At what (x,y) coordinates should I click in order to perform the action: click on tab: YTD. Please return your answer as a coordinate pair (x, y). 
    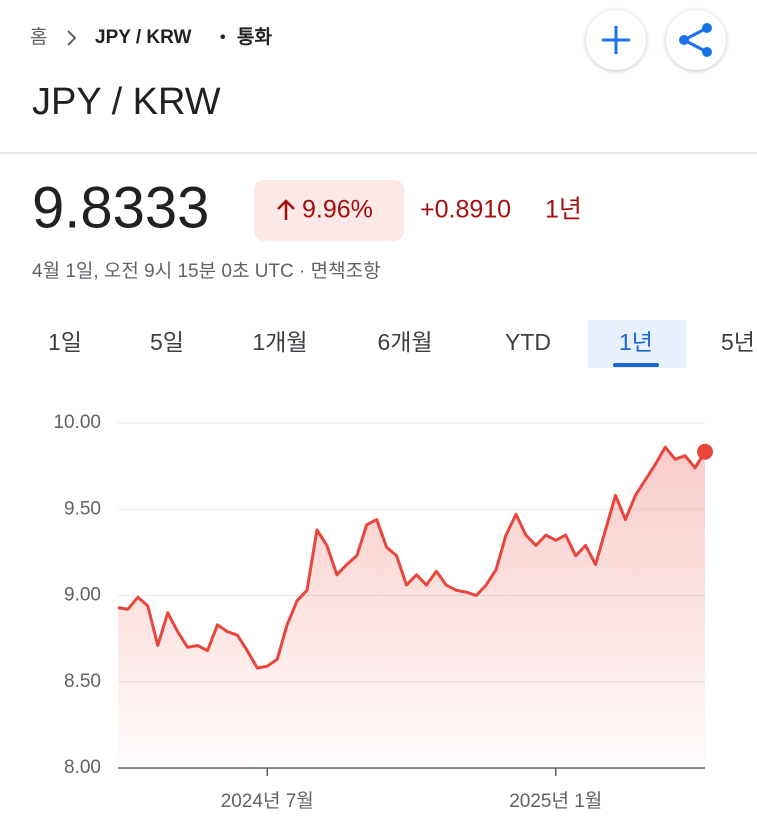
    Looking at the image, I should click on (528, 342).